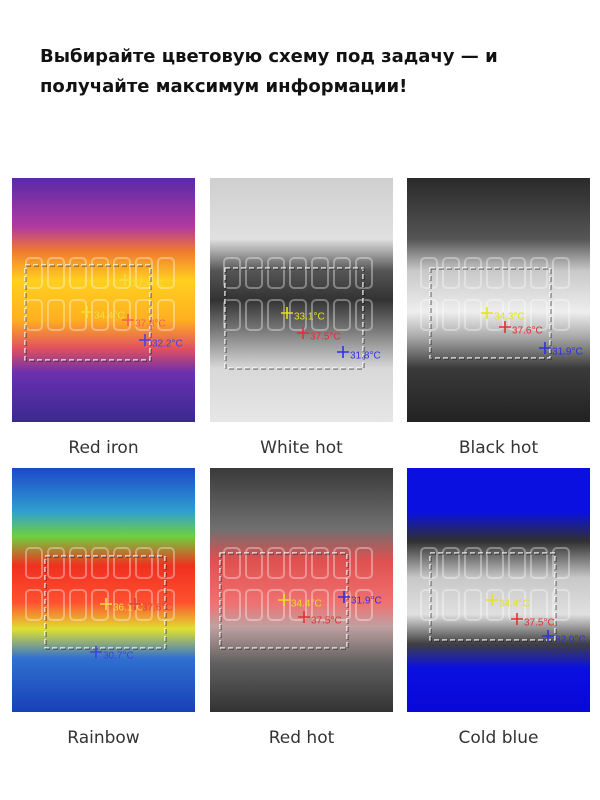  I want to click on thermal-image: 34.3°C 37.6°C 31.9°C, so click(498, 300).